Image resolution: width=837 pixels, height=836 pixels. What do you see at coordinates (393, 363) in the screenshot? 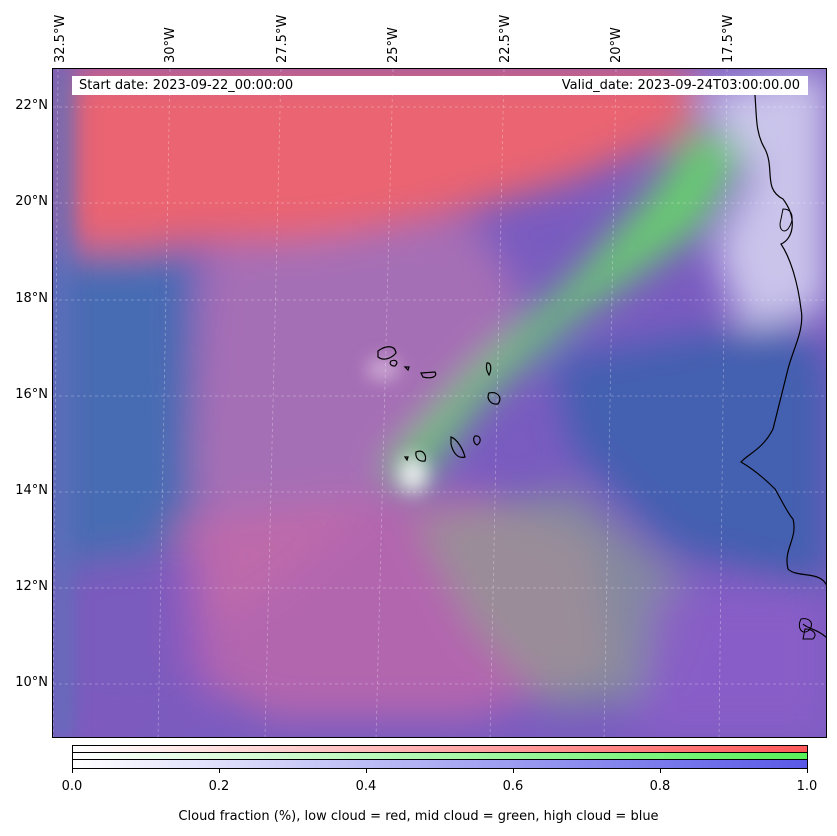
I see `sao-vicente-island` at bounding box center [393, 363].